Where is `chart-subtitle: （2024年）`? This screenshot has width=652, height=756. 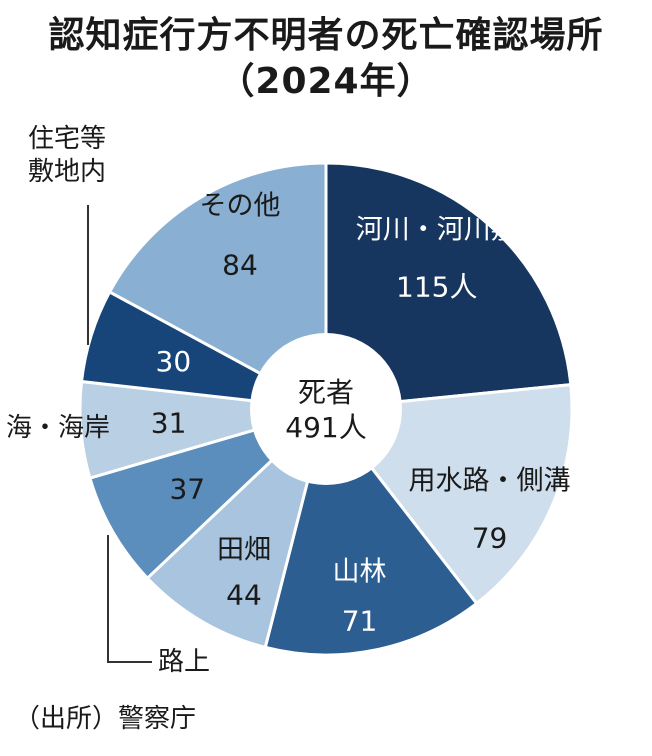 chart-subtitle: （2024年） is located at coordinates (326, 81).